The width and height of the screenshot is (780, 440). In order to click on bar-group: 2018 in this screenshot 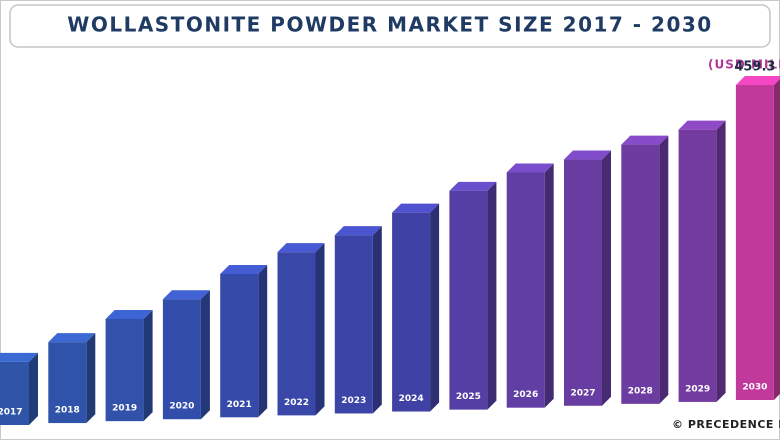, I will do `click(72, 378)`.